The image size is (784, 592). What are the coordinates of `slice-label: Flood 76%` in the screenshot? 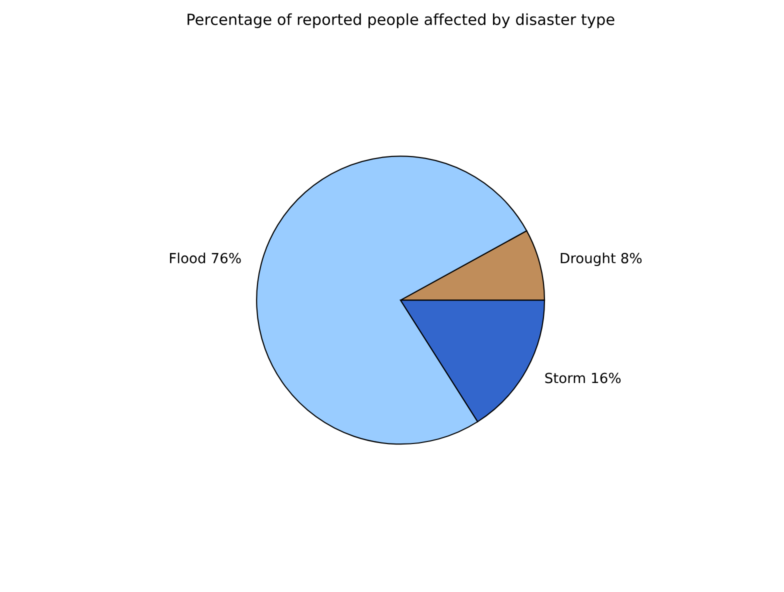 It's located at (205, 258).